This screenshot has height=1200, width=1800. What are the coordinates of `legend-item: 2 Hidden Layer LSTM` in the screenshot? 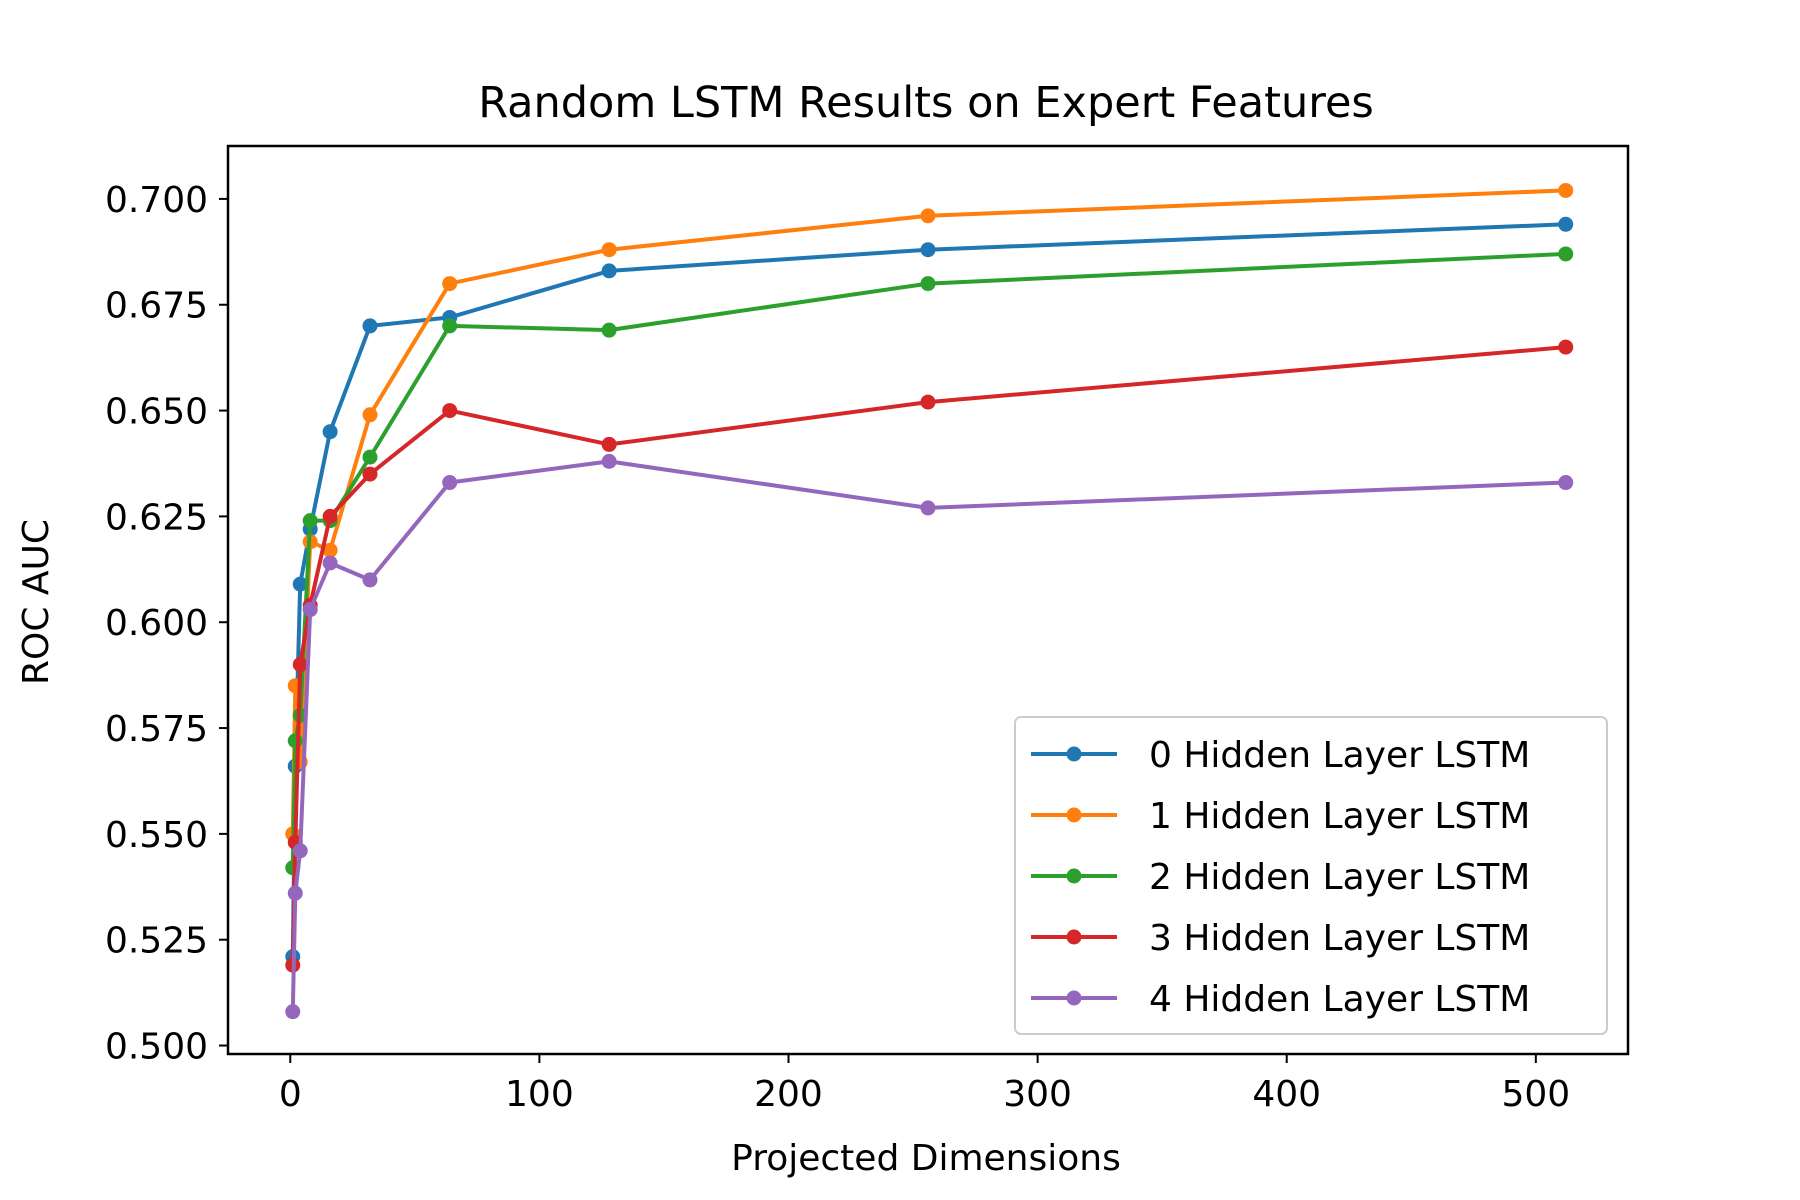 It's located at (1280, 877).